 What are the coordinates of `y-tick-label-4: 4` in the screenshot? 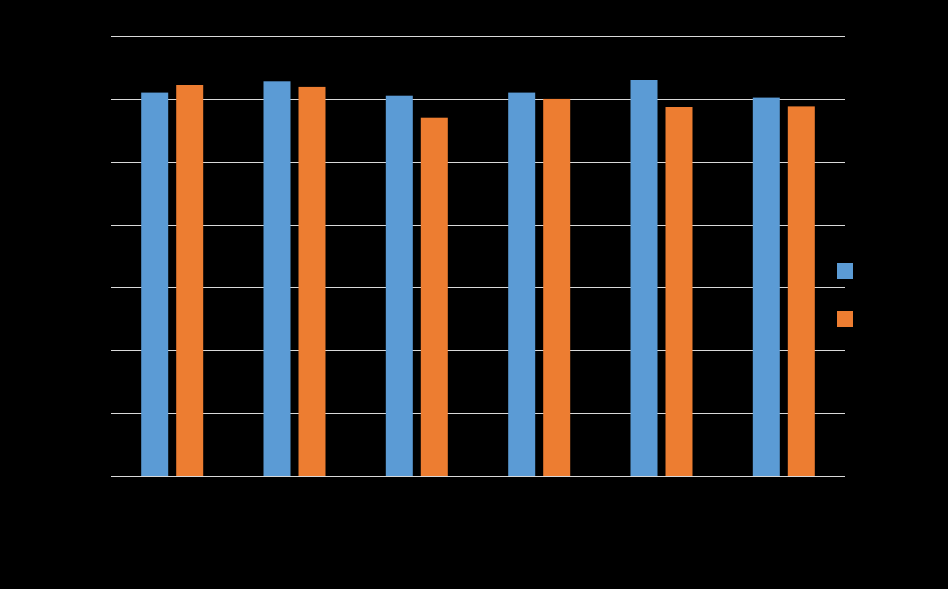 It's located at (99, 225).